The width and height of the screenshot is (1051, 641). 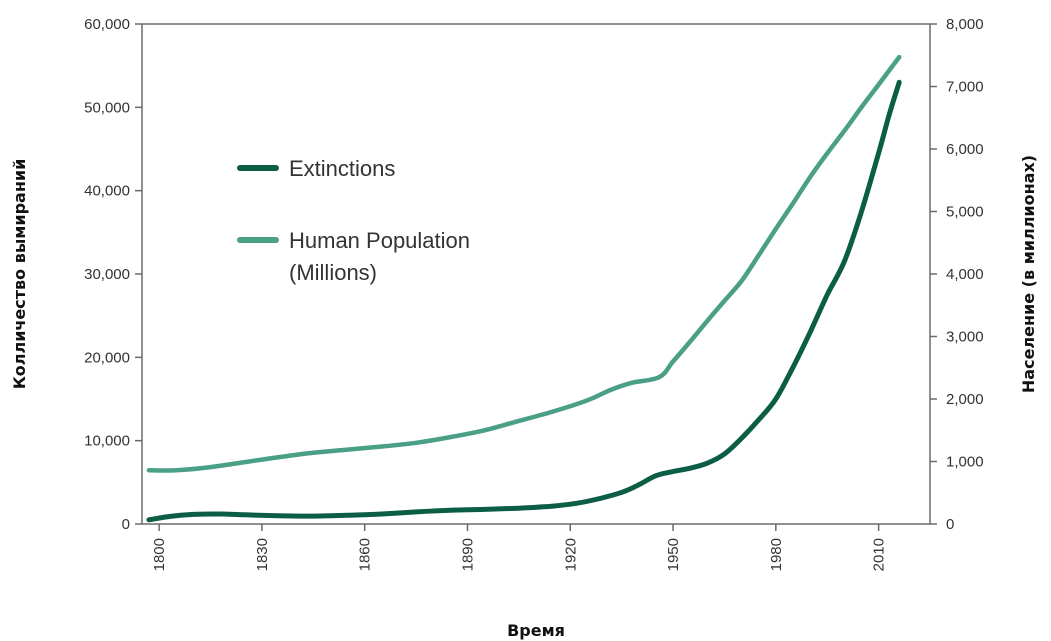 I want to click on x-tick-label: 1860, so click(x=365, y=554).